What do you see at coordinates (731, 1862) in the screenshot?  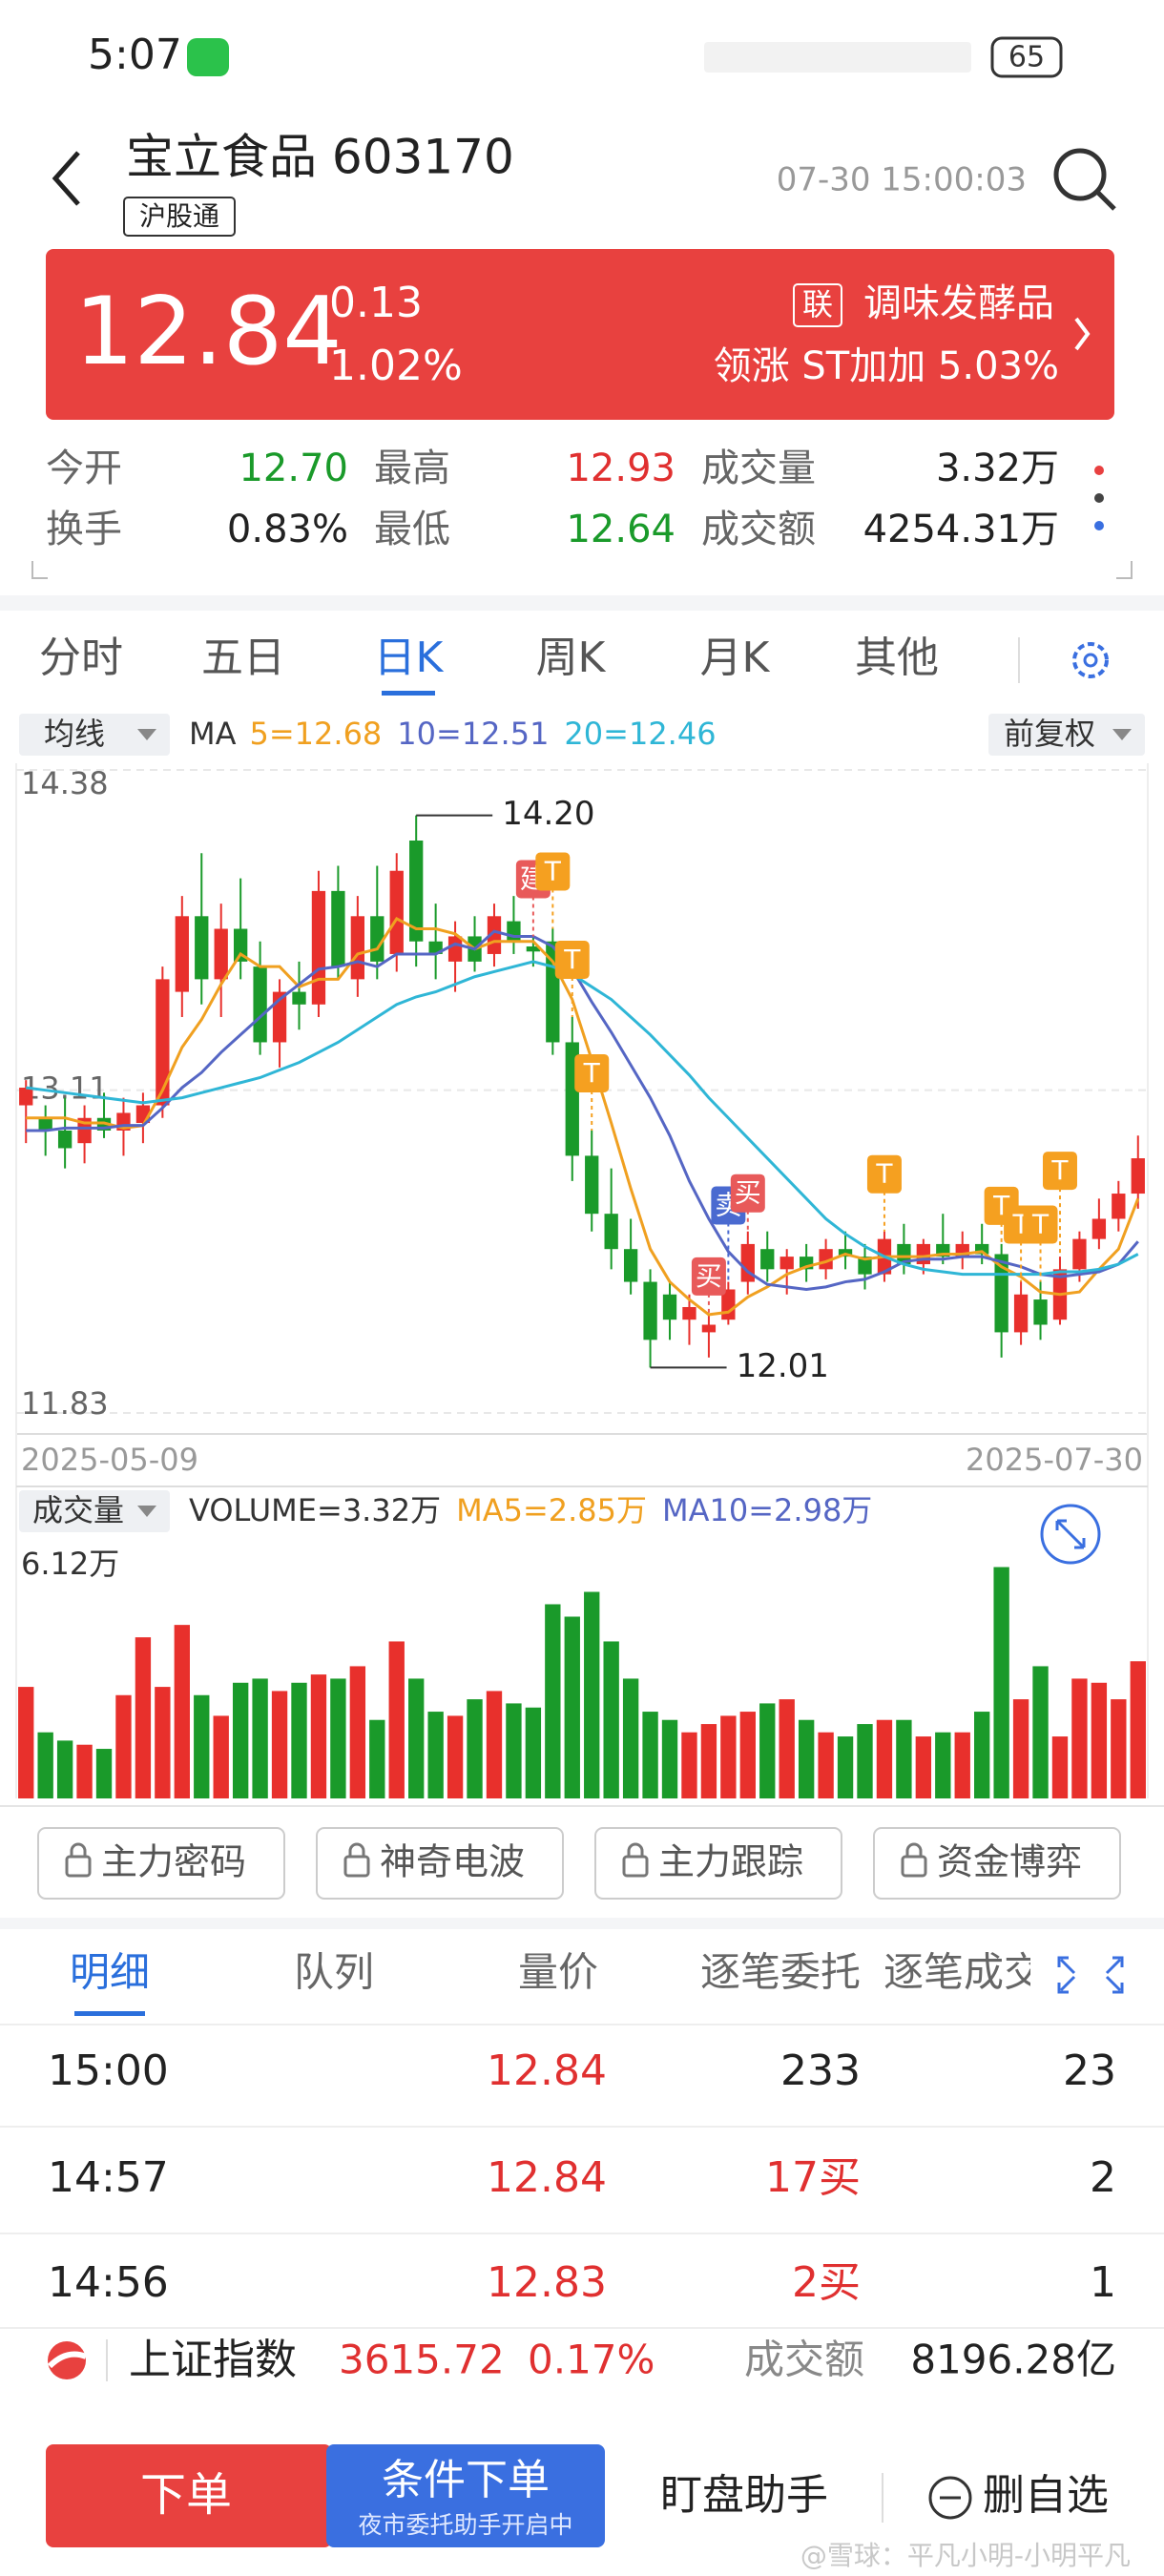 I see `tool-label: 主力跟踪` at bounding box center [731, 1862].